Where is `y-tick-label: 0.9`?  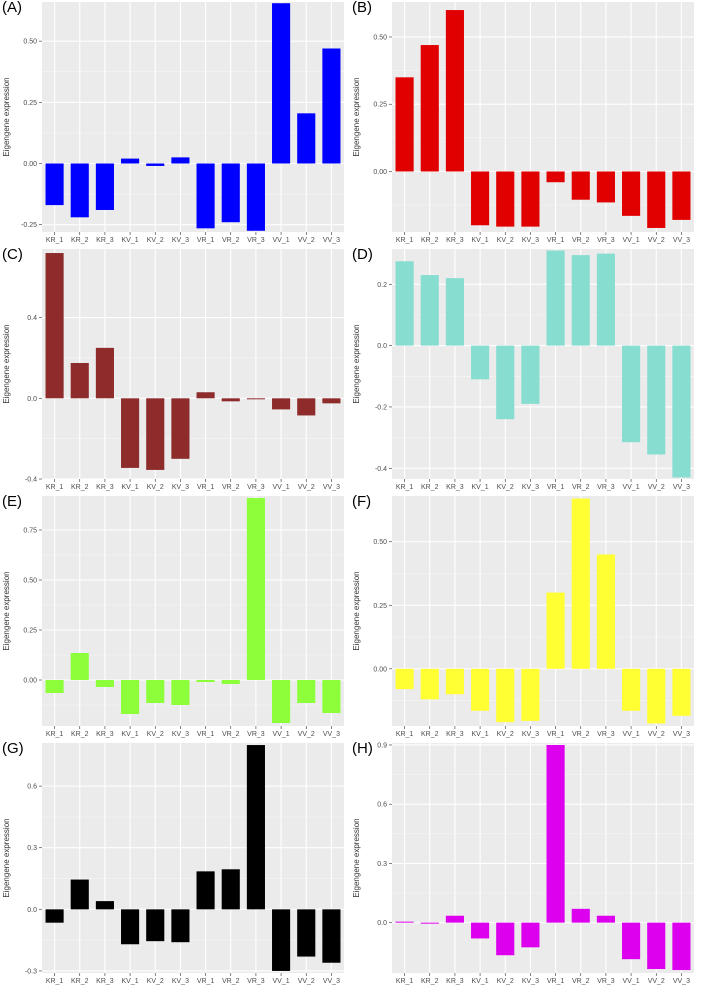
y-tick-label: 0.9 is located at coordinates (382, 745).